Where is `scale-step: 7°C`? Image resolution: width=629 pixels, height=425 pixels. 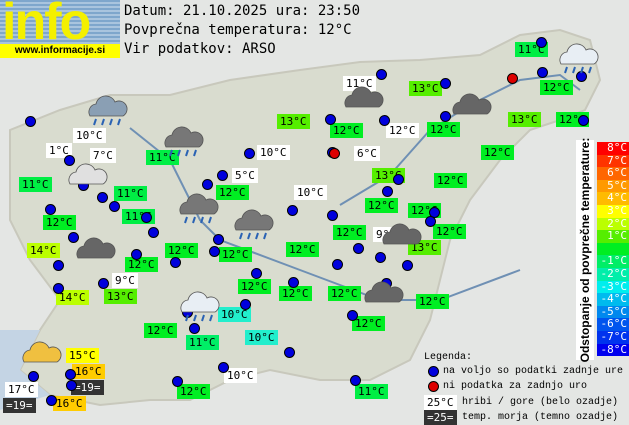 scale-step: 7°C is located at coordinates (613, 161).